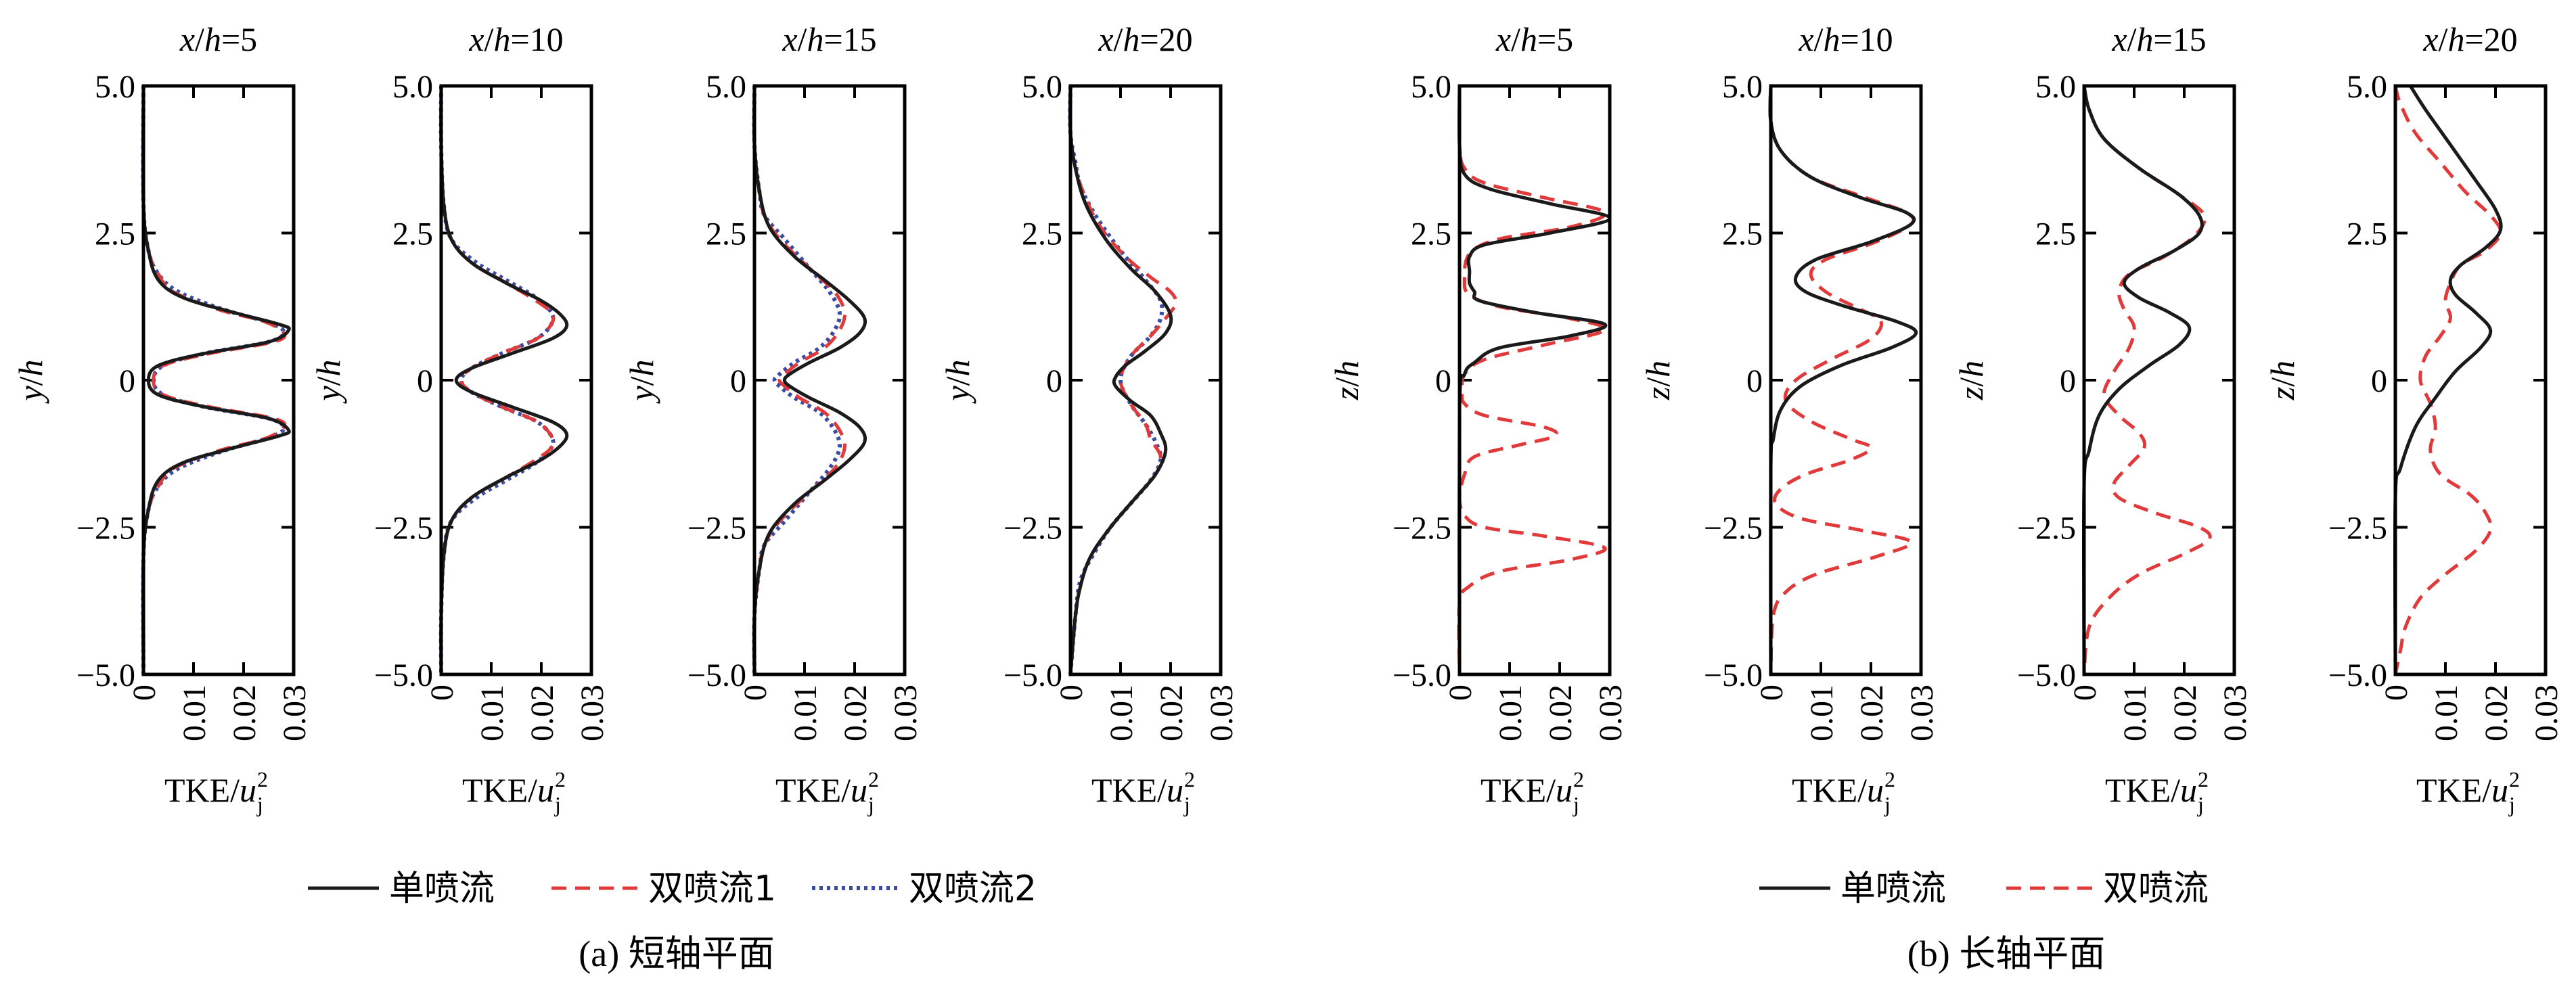  I want to click on panel-title-value: =20, so click(1165, 39).